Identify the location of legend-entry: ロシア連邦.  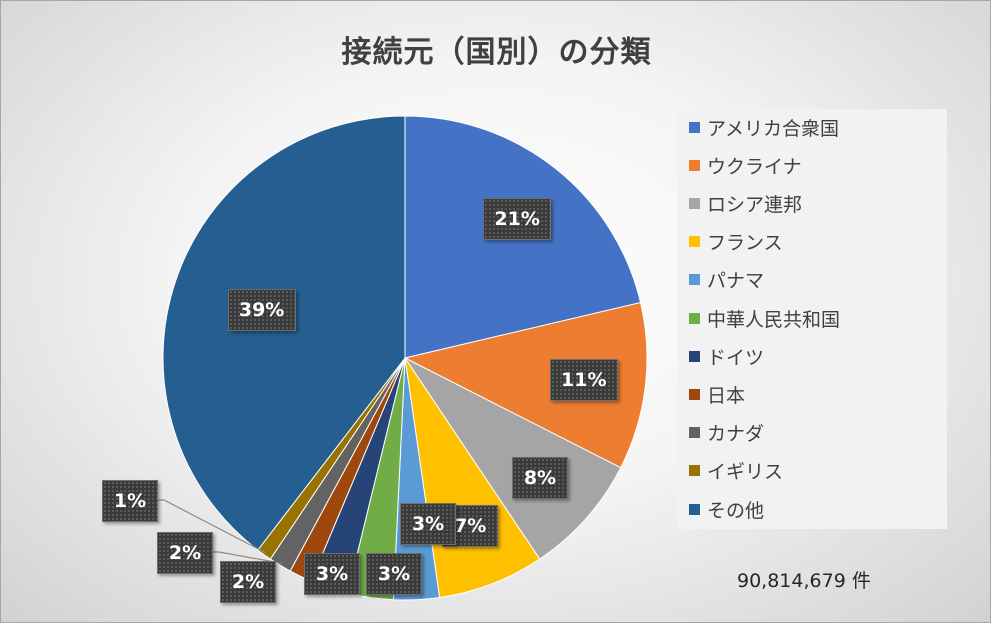
(746, 203).